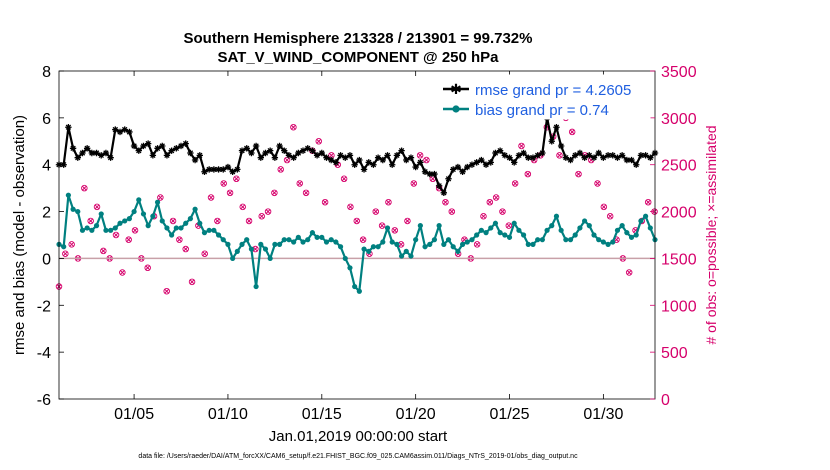  What do you see at coordinates (679, 213) in the screenshot?
I see `y-right-tick-label: 2000` at bounding box center [679, 213].